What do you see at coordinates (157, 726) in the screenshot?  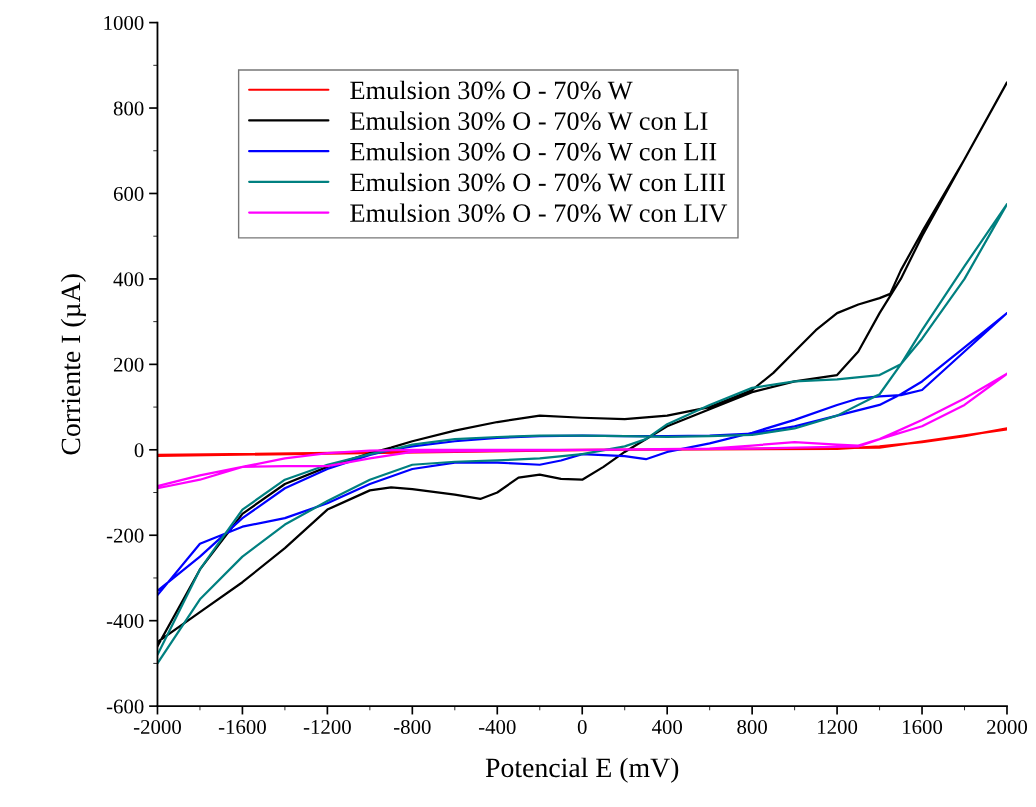 I see `x-tick-label: -2000` at bounding box center [157, 726].